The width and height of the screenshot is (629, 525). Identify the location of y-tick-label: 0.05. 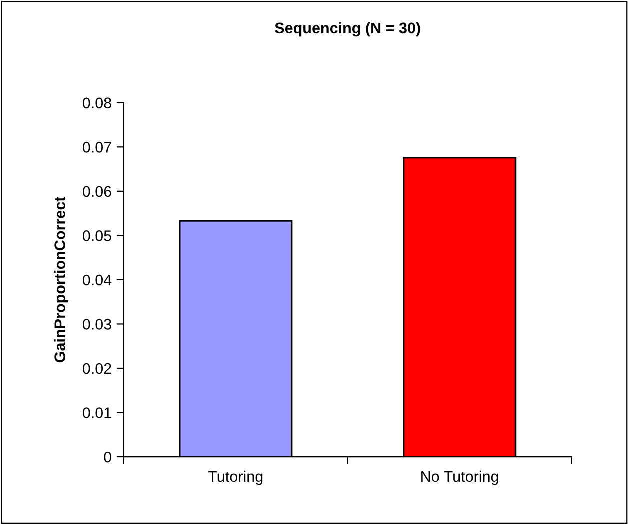
(97, 236).